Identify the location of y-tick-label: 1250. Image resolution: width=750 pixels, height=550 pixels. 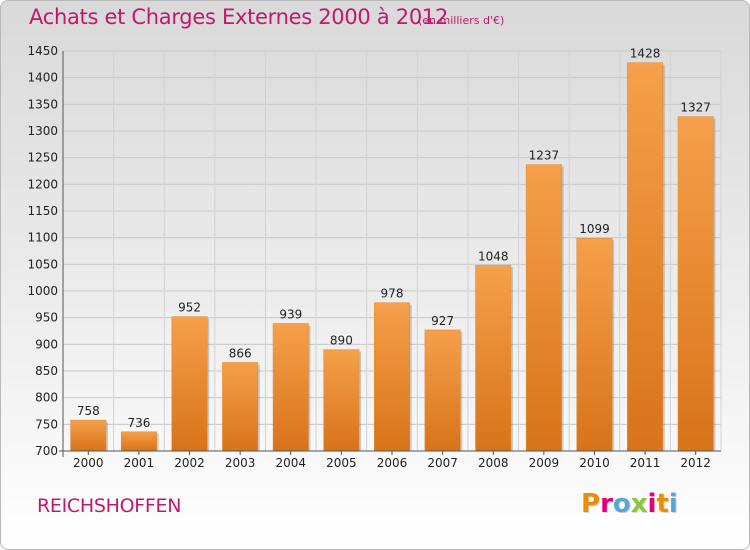
(42, 158).